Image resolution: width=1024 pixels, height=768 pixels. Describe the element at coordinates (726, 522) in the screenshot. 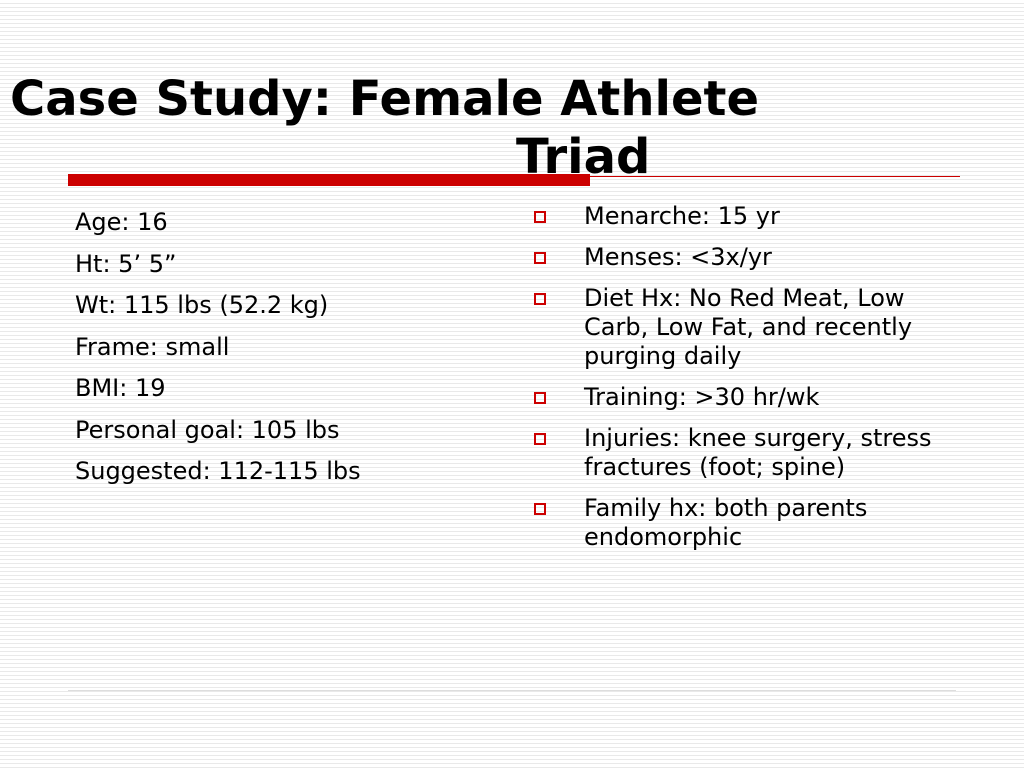

I see `list-item-text: Family hx: both parents endomorphic` at that location.